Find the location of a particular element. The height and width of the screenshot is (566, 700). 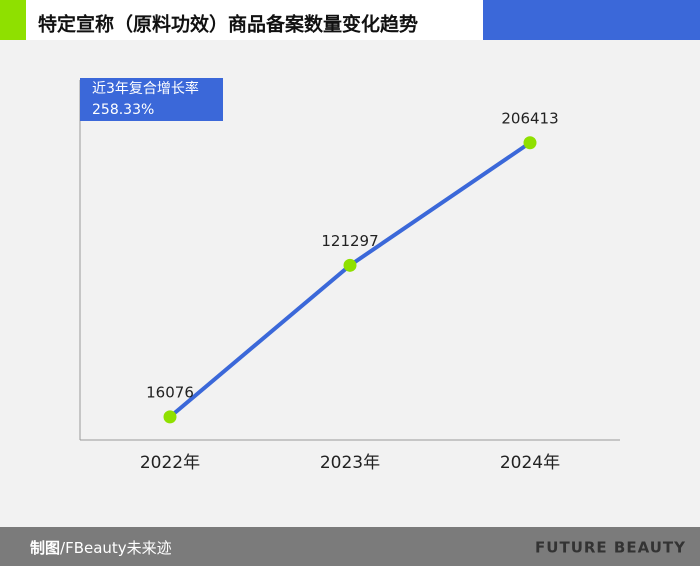

credit-source: /FBeauty未来迹 is located at coordinates (116, 548).